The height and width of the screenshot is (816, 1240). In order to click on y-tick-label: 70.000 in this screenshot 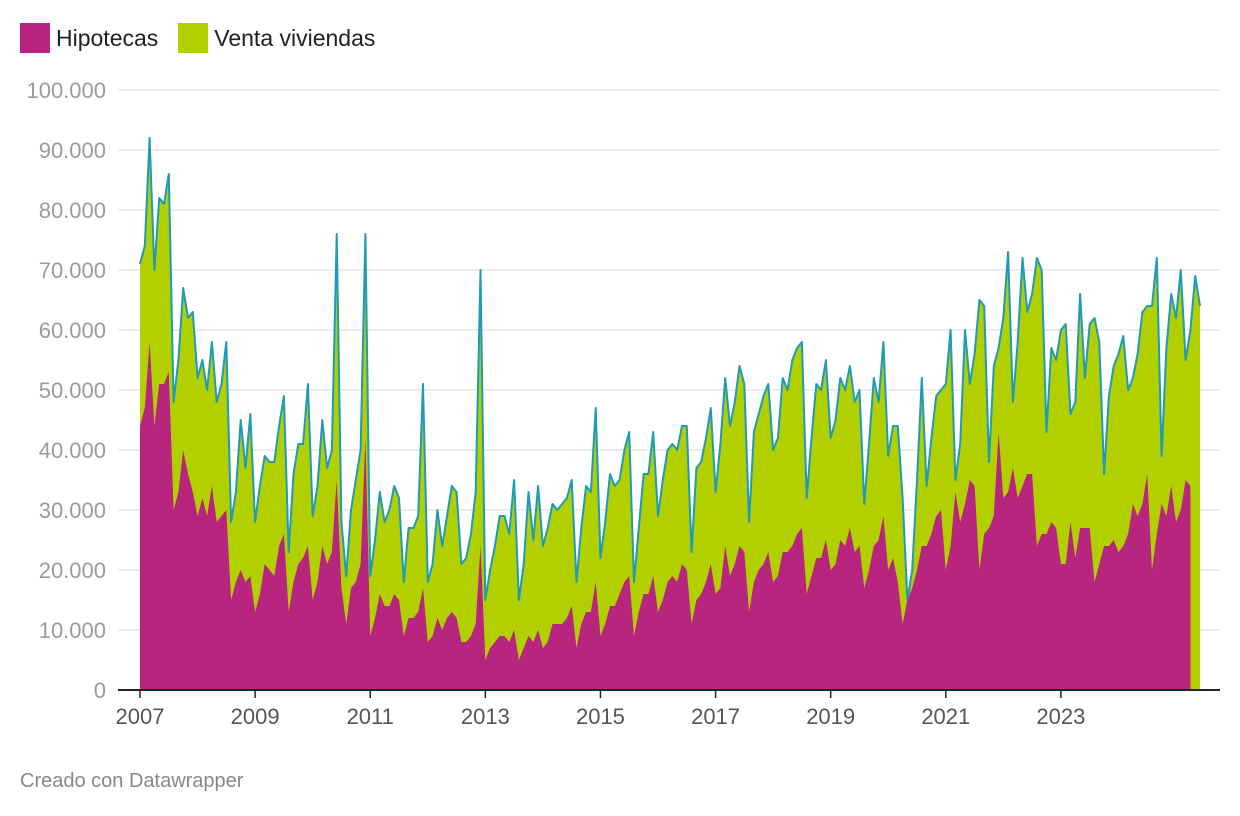, I will do `click(72, 270)`.